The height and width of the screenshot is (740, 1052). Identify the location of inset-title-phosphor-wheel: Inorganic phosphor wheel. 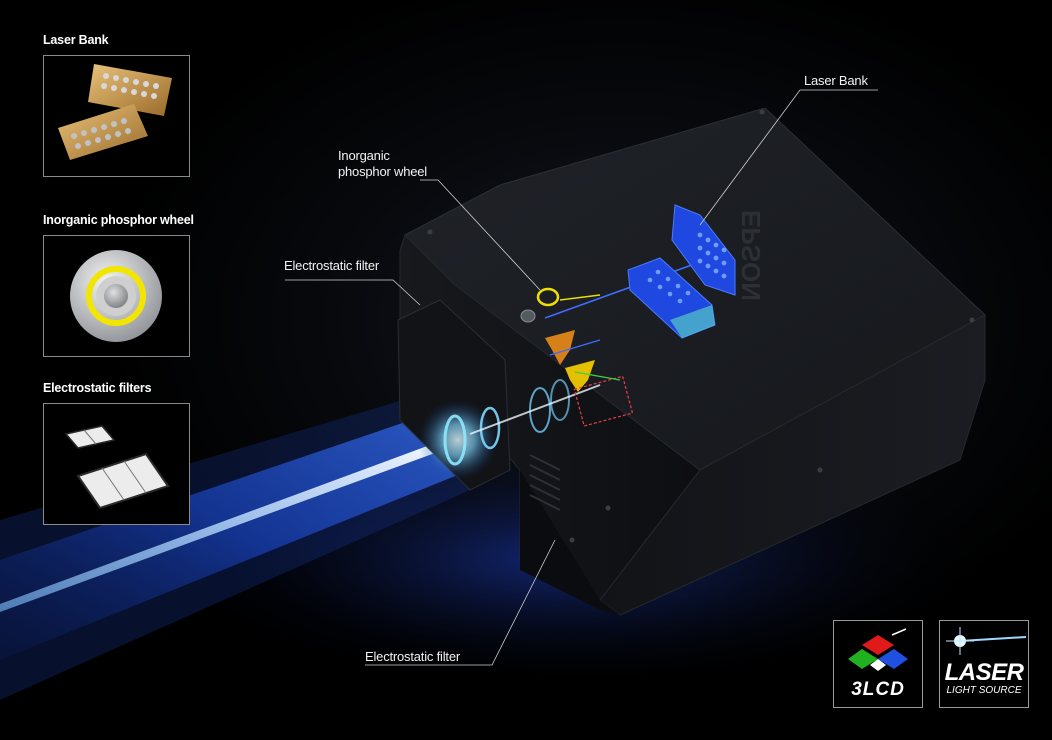
(118, 220).